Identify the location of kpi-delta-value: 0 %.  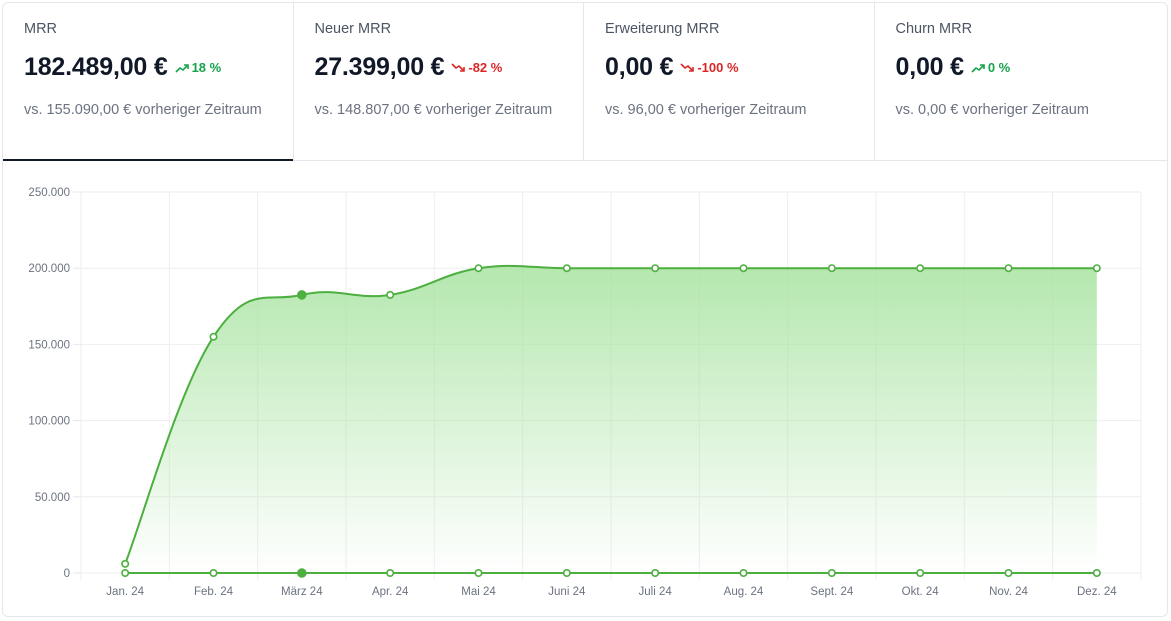
(999, 67).